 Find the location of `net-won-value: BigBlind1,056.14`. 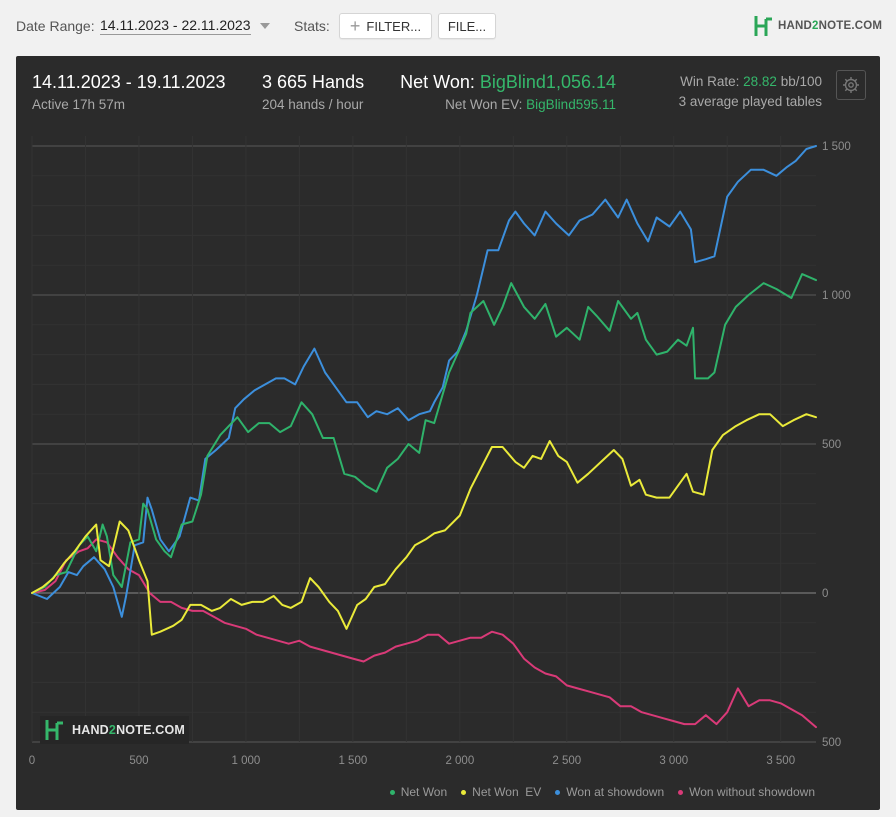

net-won-value: BigBlind1,056.14 is located at coordinates (547, 82).